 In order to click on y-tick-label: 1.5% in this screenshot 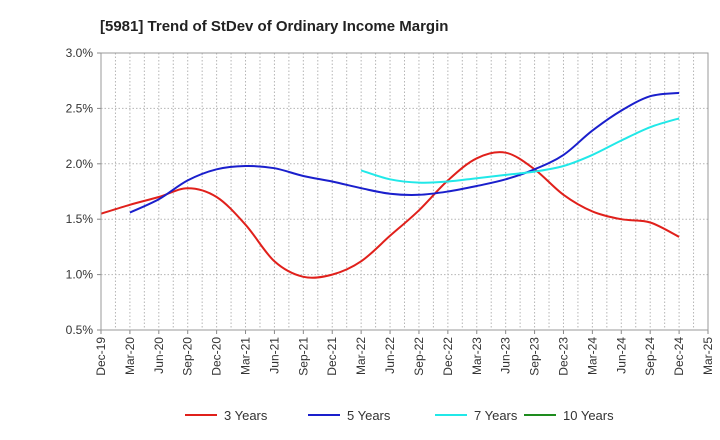, I will do `click(80, 219)`.